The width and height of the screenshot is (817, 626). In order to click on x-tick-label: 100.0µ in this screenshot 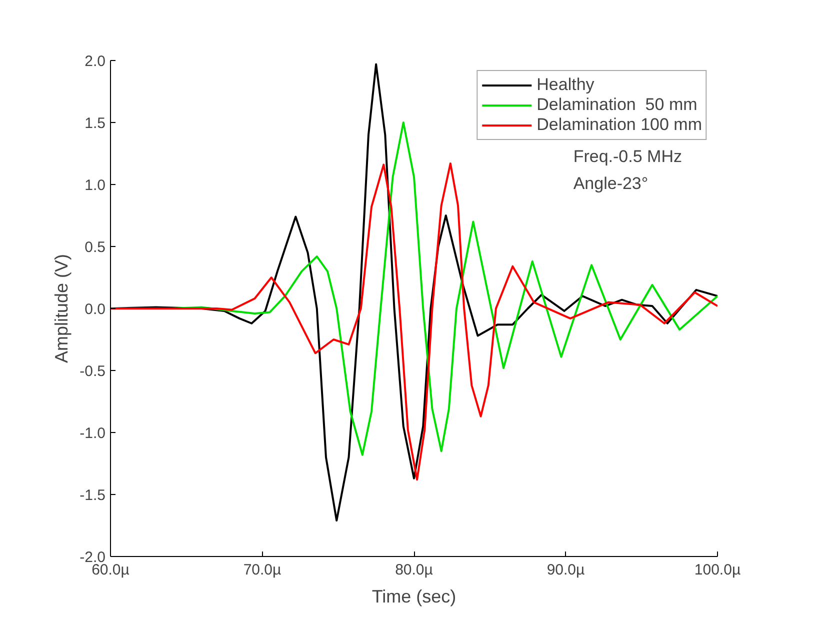, I will do `click(717, 570)`.